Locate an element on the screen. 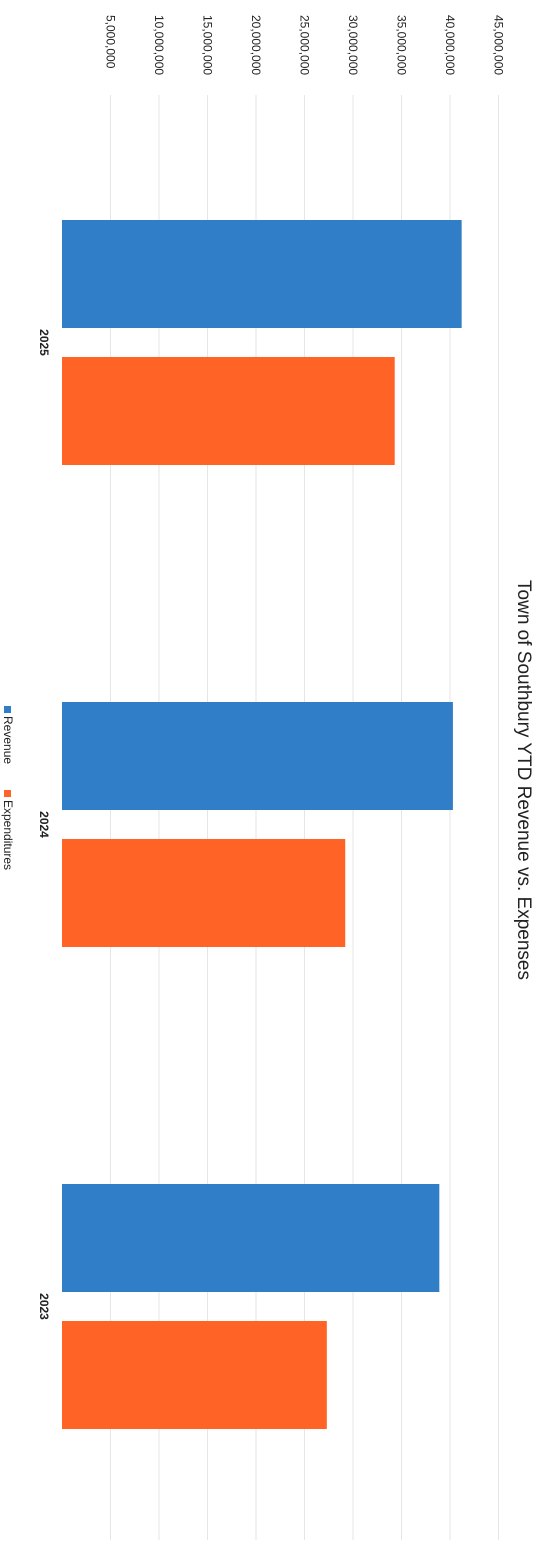 The height and width of the screenshot is (1560, 560). bar-expenditures-2023 is located at coordinates (194, 1375).